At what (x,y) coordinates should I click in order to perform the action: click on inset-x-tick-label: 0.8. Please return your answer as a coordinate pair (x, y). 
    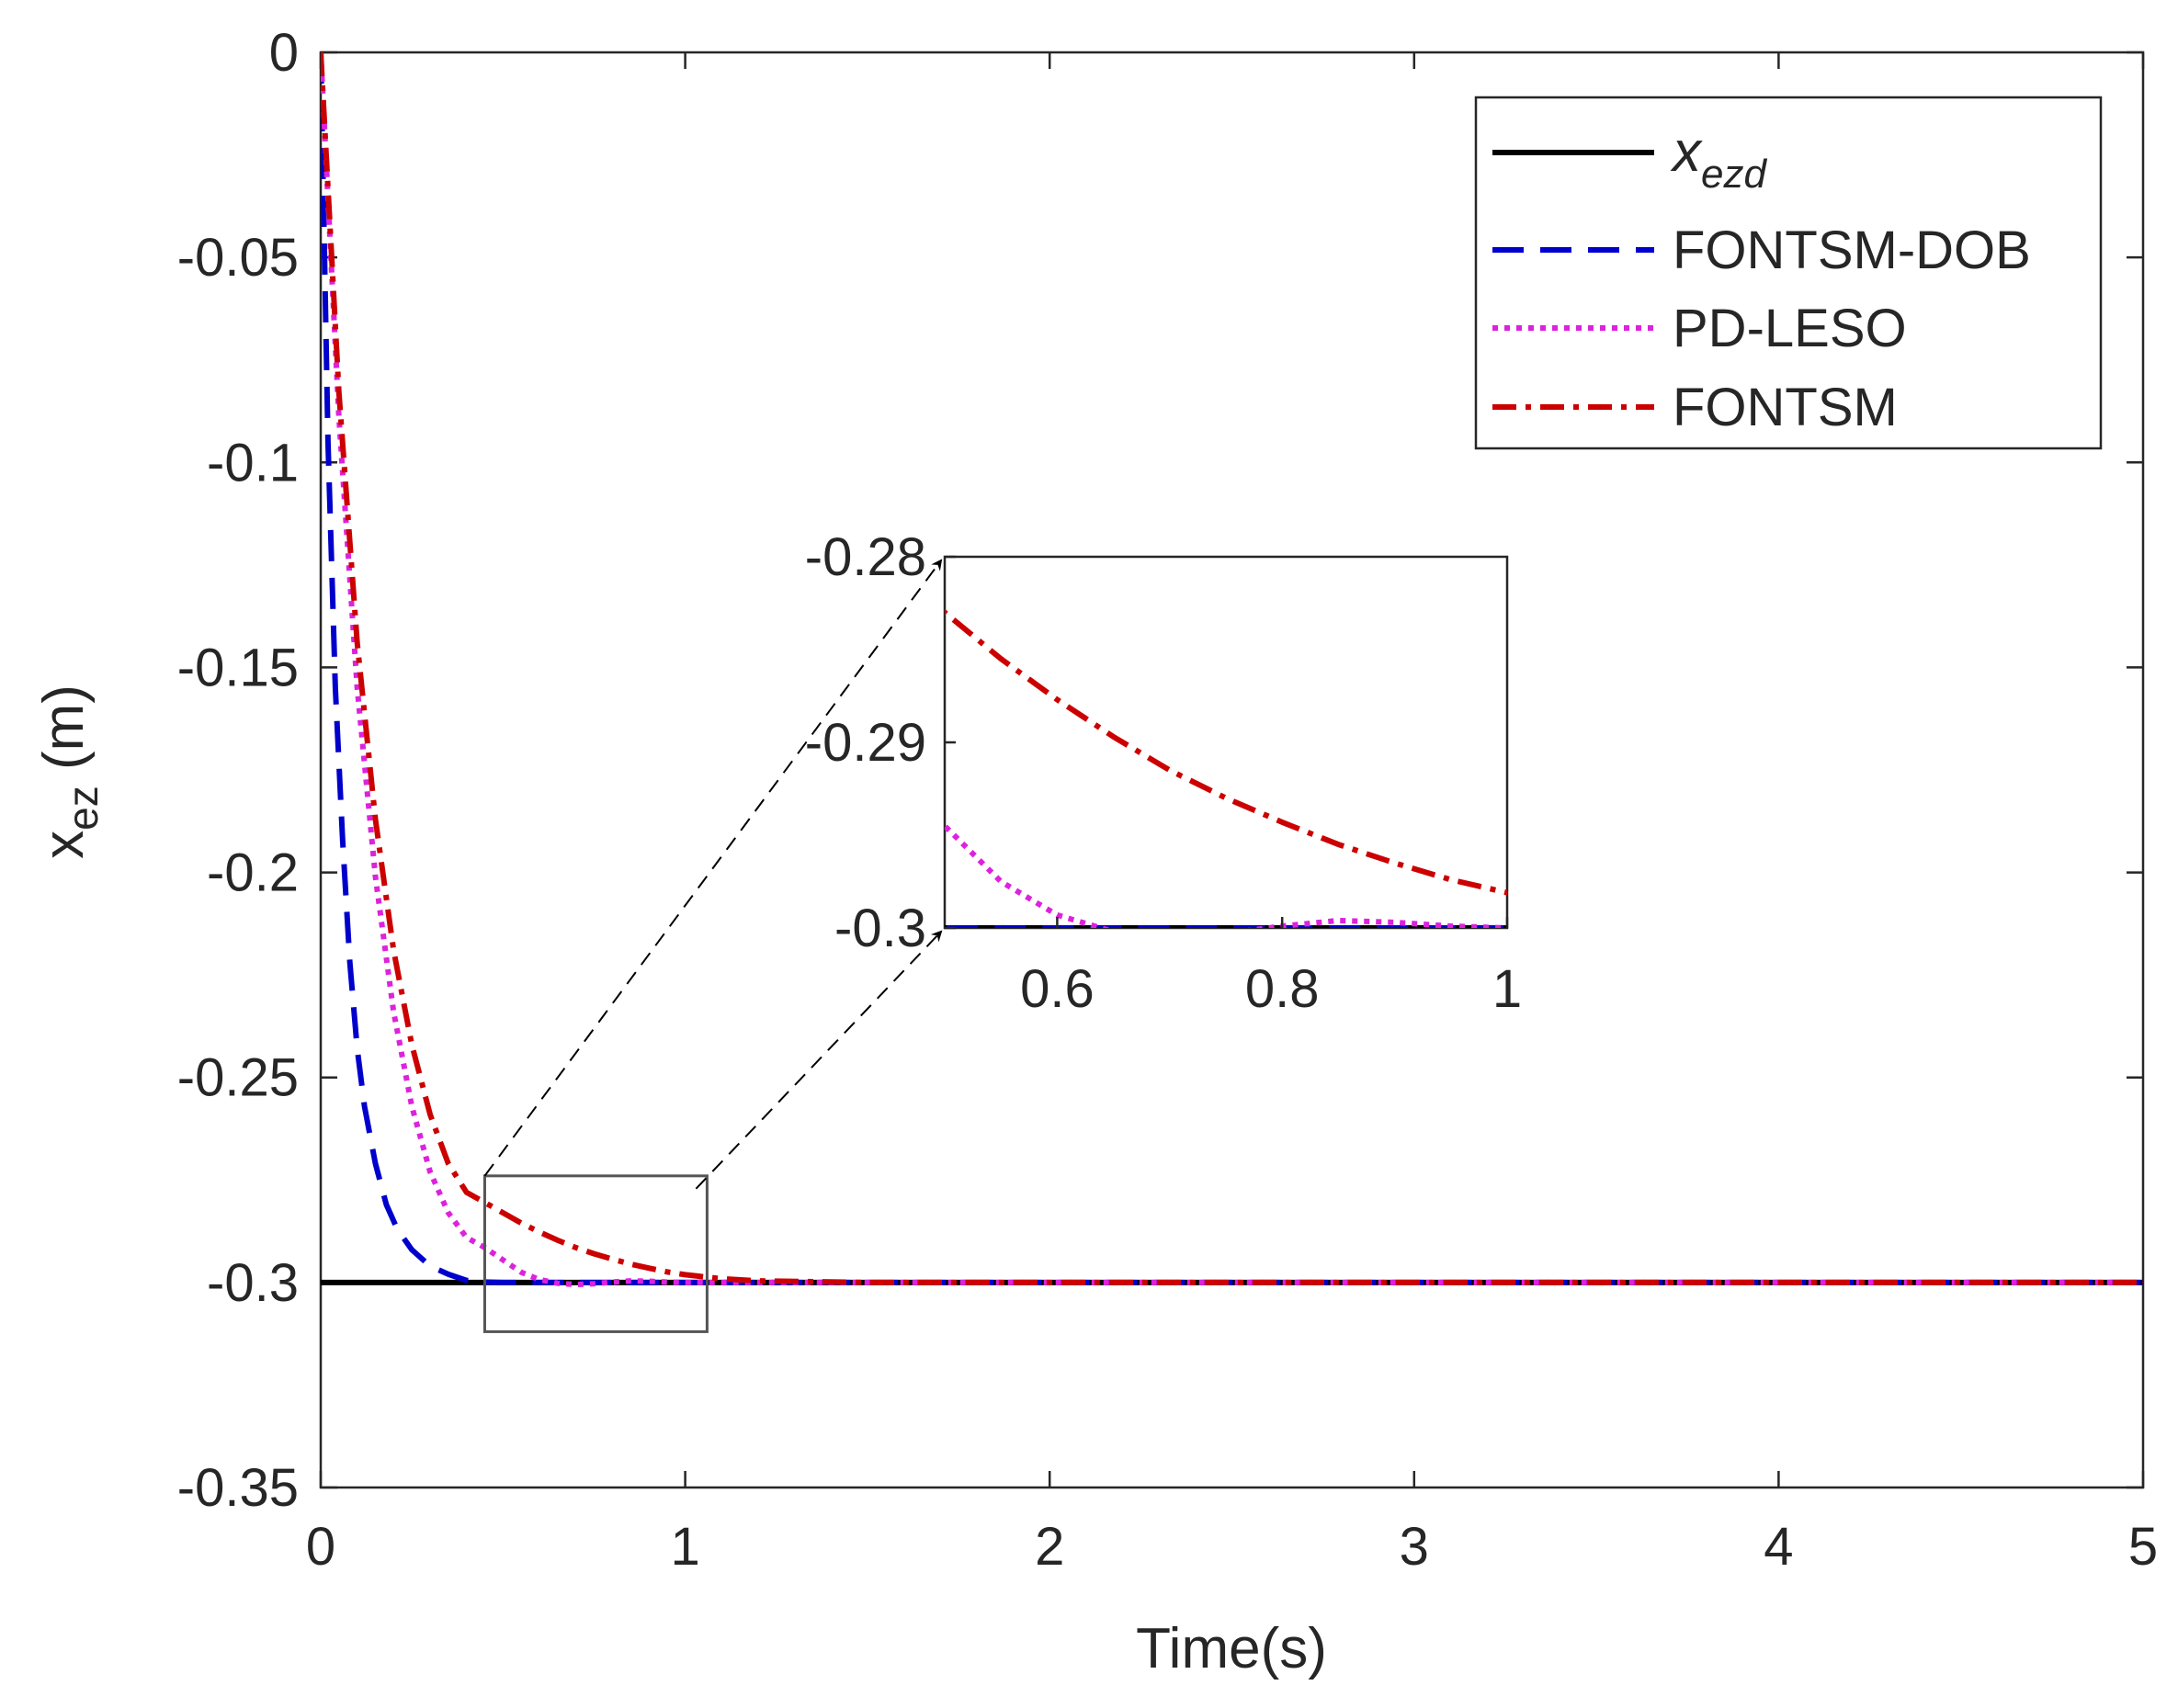
    Looking at the image, I should click on (1282, 989).